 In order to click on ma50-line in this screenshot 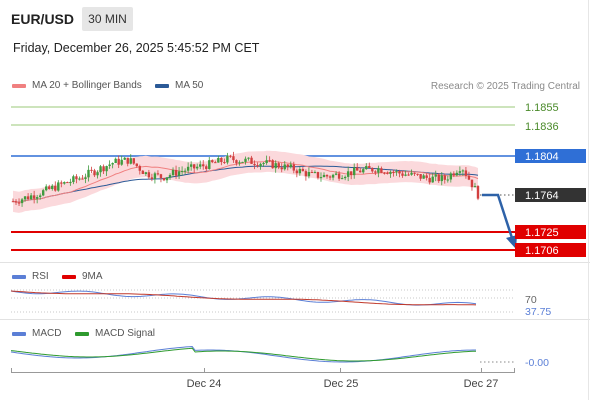, I will do `click(245, 184)`.